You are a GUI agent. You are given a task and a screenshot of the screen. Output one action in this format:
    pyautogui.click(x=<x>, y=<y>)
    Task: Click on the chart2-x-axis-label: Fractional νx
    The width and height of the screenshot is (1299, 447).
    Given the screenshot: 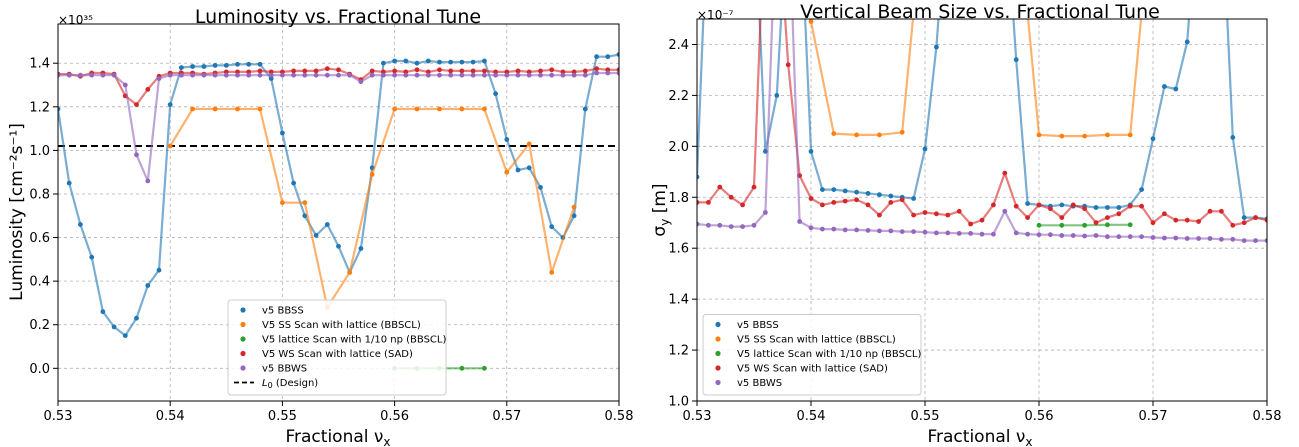 What is the action you would take?
    pyautogui.click(x=979, y=437)
    